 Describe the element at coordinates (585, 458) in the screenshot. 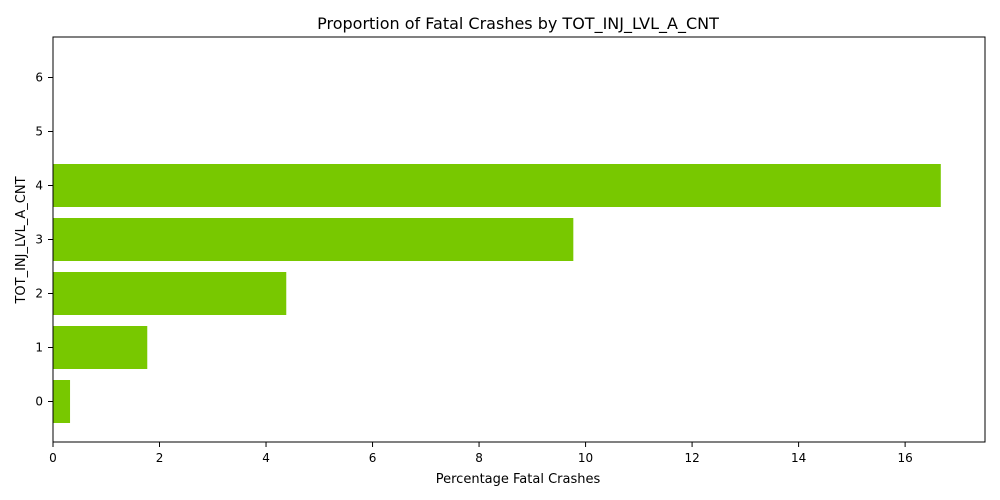

I see `x-tick-label: 10` at that location.